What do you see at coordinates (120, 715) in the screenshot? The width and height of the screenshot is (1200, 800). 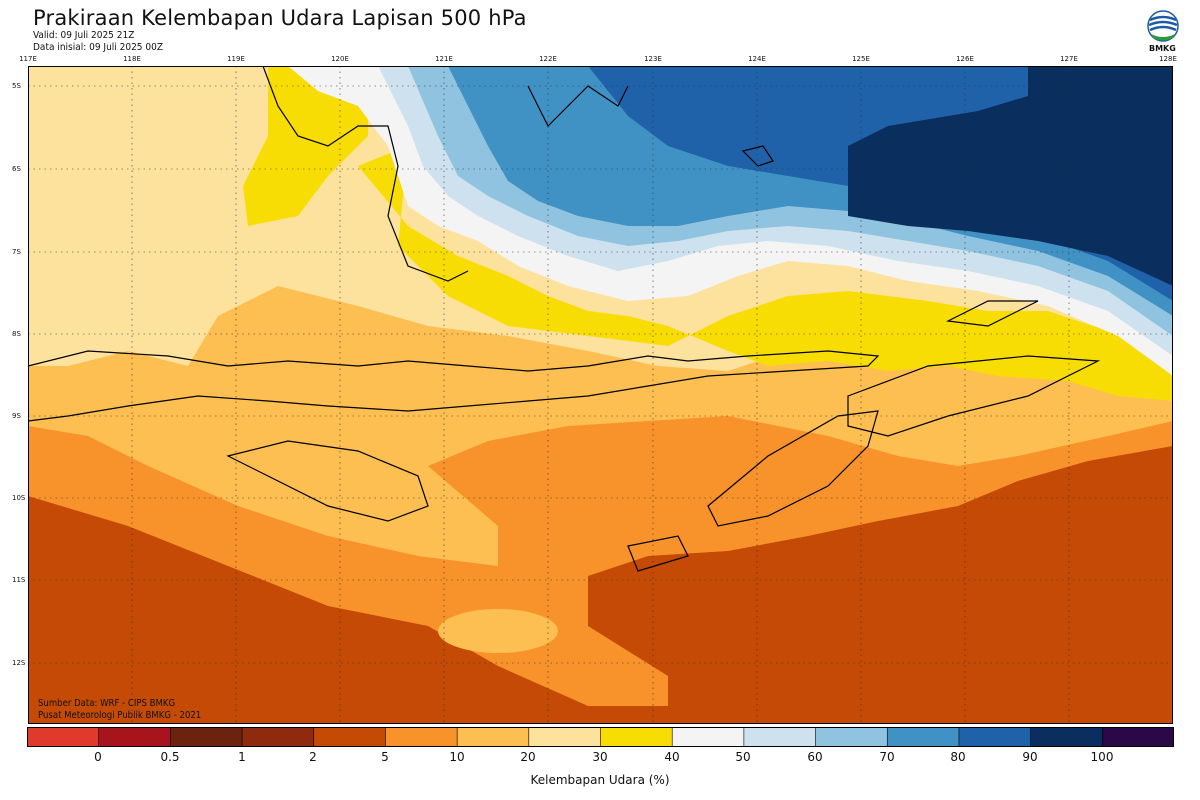 I see `credit-publisher: Pusat Meteorologi Publik BMKG - 2021` at bounding box center [120, 715].